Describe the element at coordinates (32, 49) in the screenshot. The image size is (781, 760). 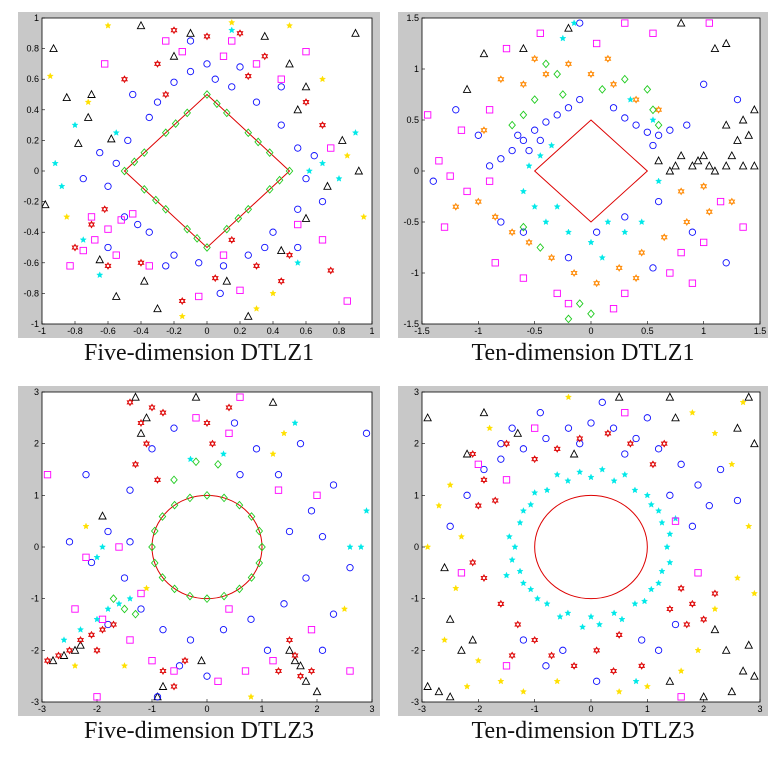
I see `y-tick-label: 0.8` at that location.